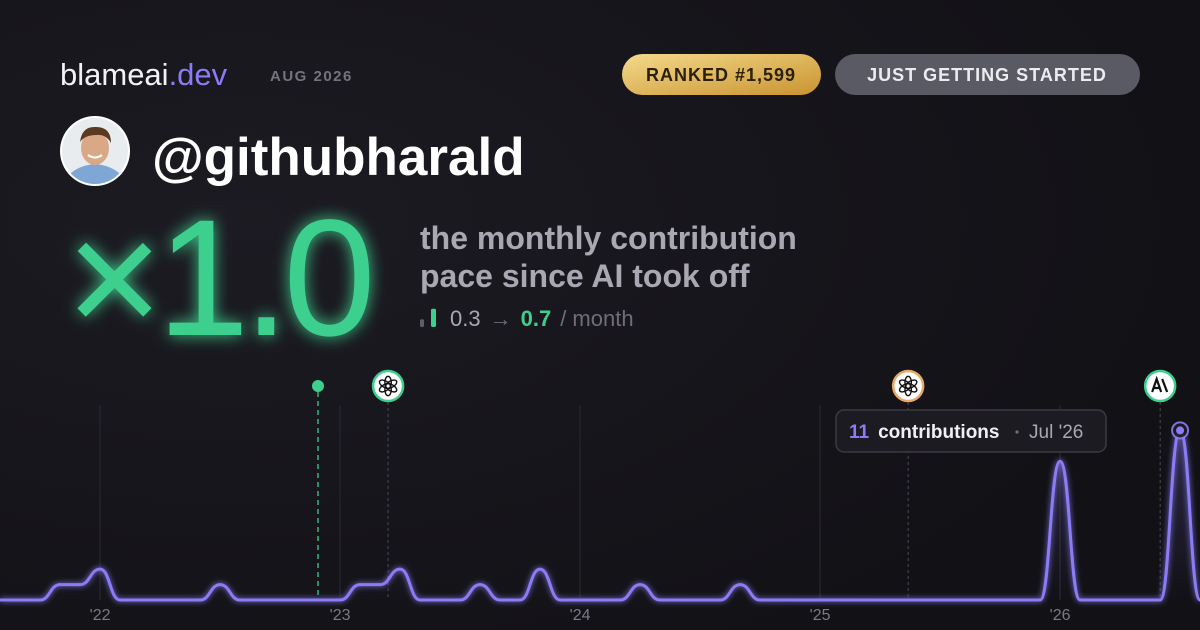 The height and width of the screenshot is (630, 1200). I want to click on pace-before: 0.3, so click(465, 318).